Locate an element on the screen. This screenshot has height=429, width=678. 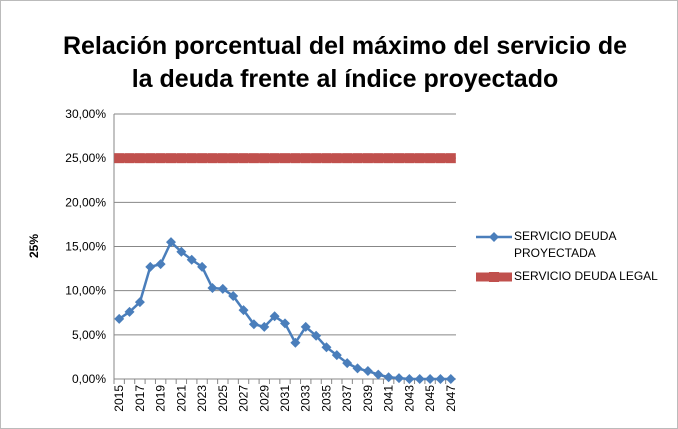
legend-label: SERVICIO DEUDA LEGAL is located at coordinates (586, 276).